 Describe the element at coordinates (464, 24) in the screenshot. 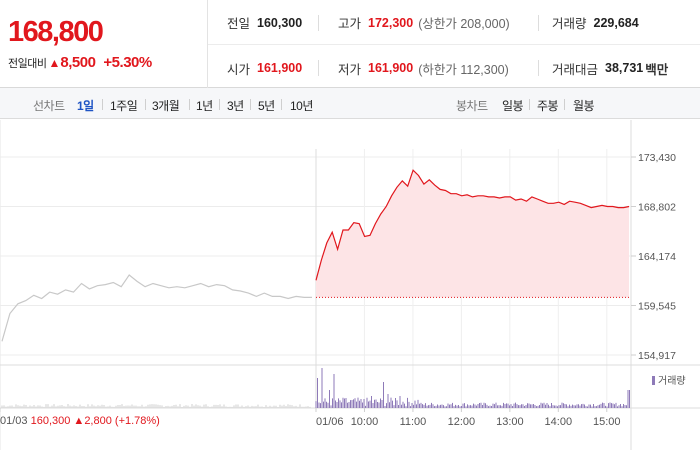

I see `stat-upper-limit: (상한가 208,000)` at that location.